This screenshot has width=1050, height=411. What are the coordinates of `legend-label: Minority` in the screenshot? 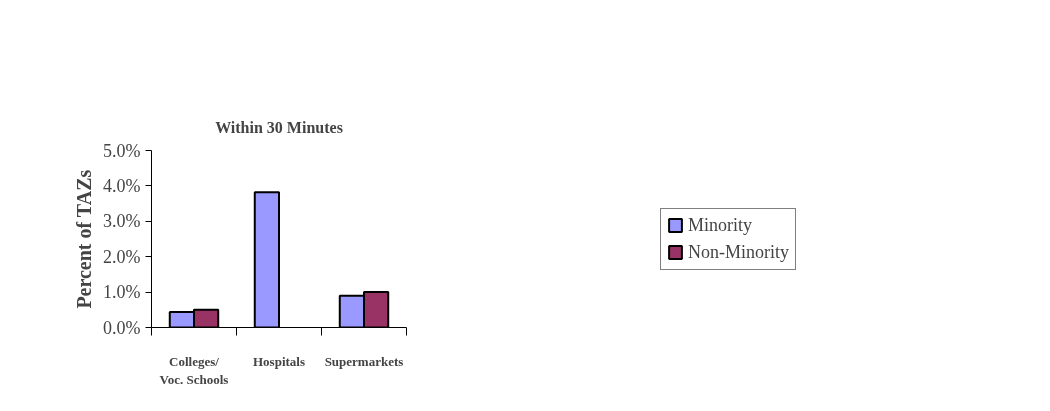 It's located at (720, 225).